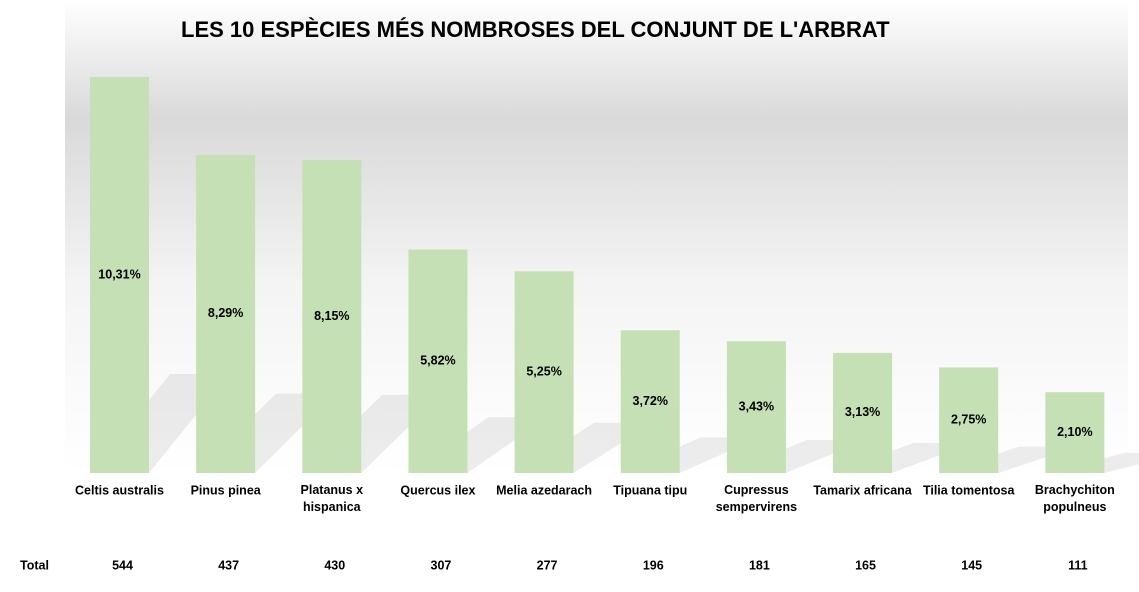 This screenshot has width=1139, height=592. What do you see at coordinates (228, 565) in the screenshot?
I see `table-value: 437` at bounding box center [228, 565].